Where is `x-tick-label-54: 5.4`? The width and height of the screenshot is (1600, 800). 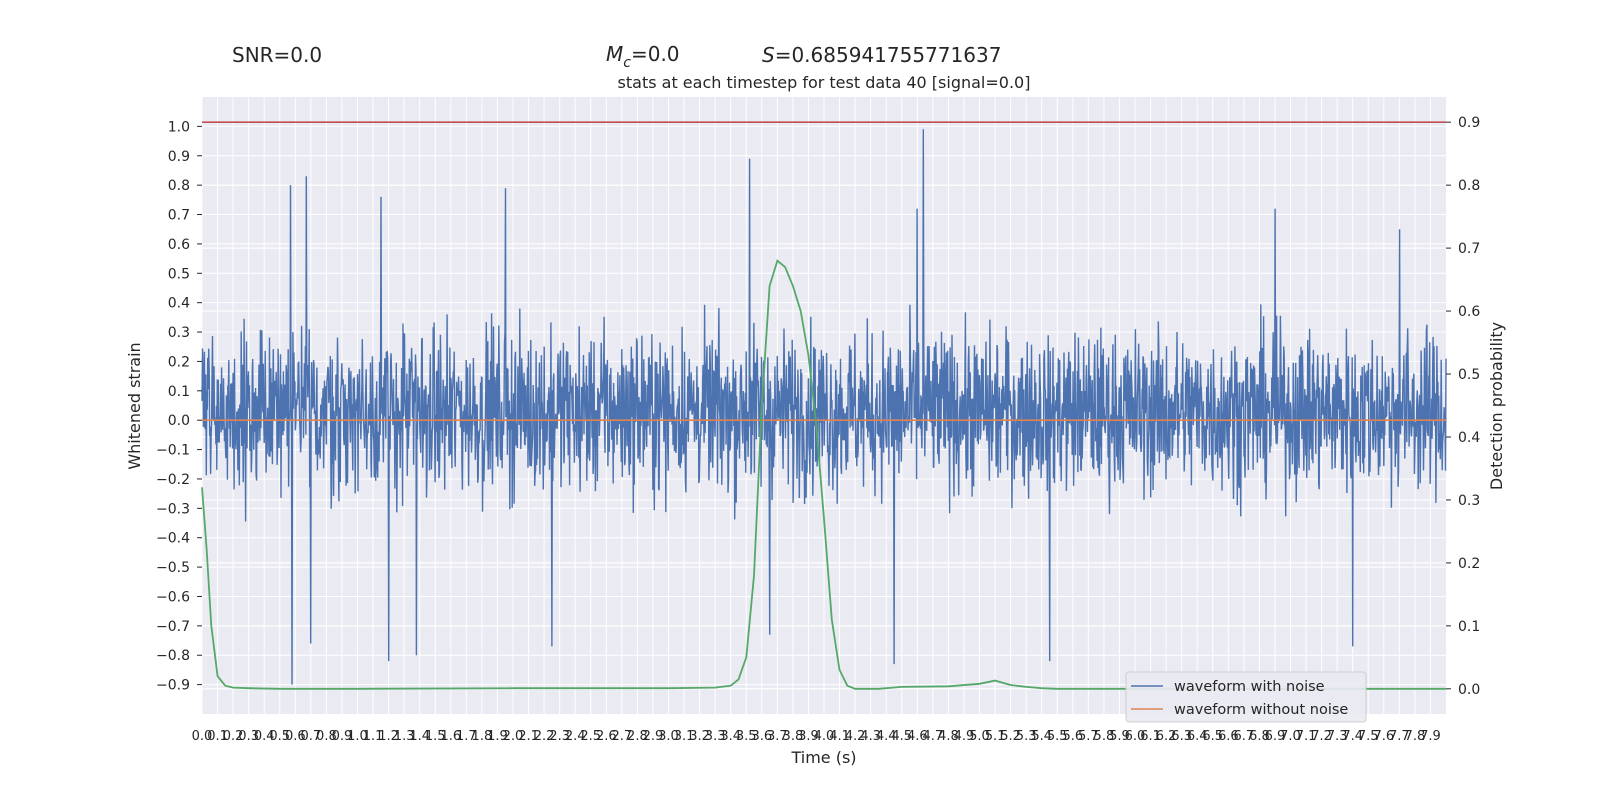
x-tick-label-54: 5.4 is located at coordinates (1041, 736).